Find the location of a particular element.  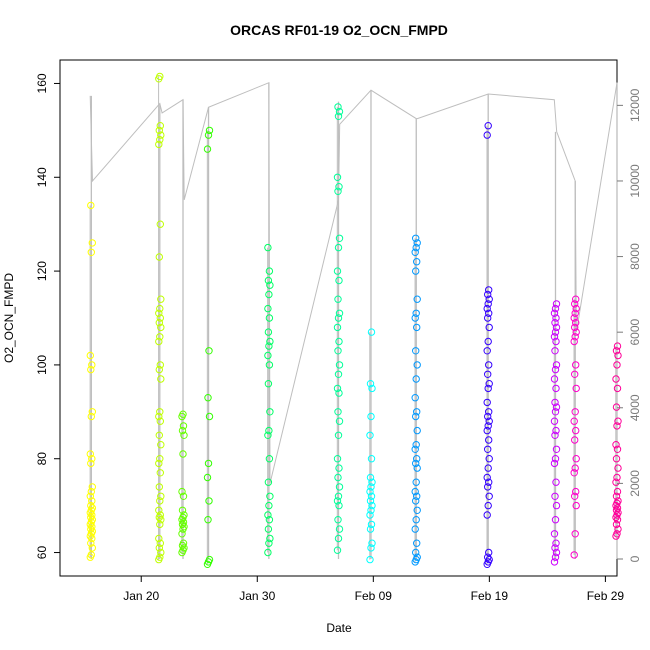

y2-axis: 0 2000 4000 6000 8000 10000 12000 is located at coordinates (629, 325).